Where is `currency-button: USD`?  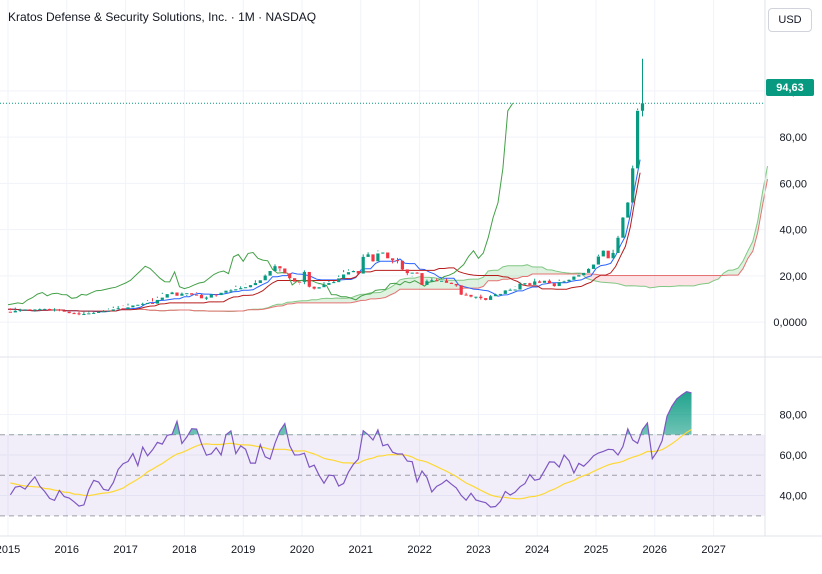 currency-button: USD is located at coordinates (790, 20).